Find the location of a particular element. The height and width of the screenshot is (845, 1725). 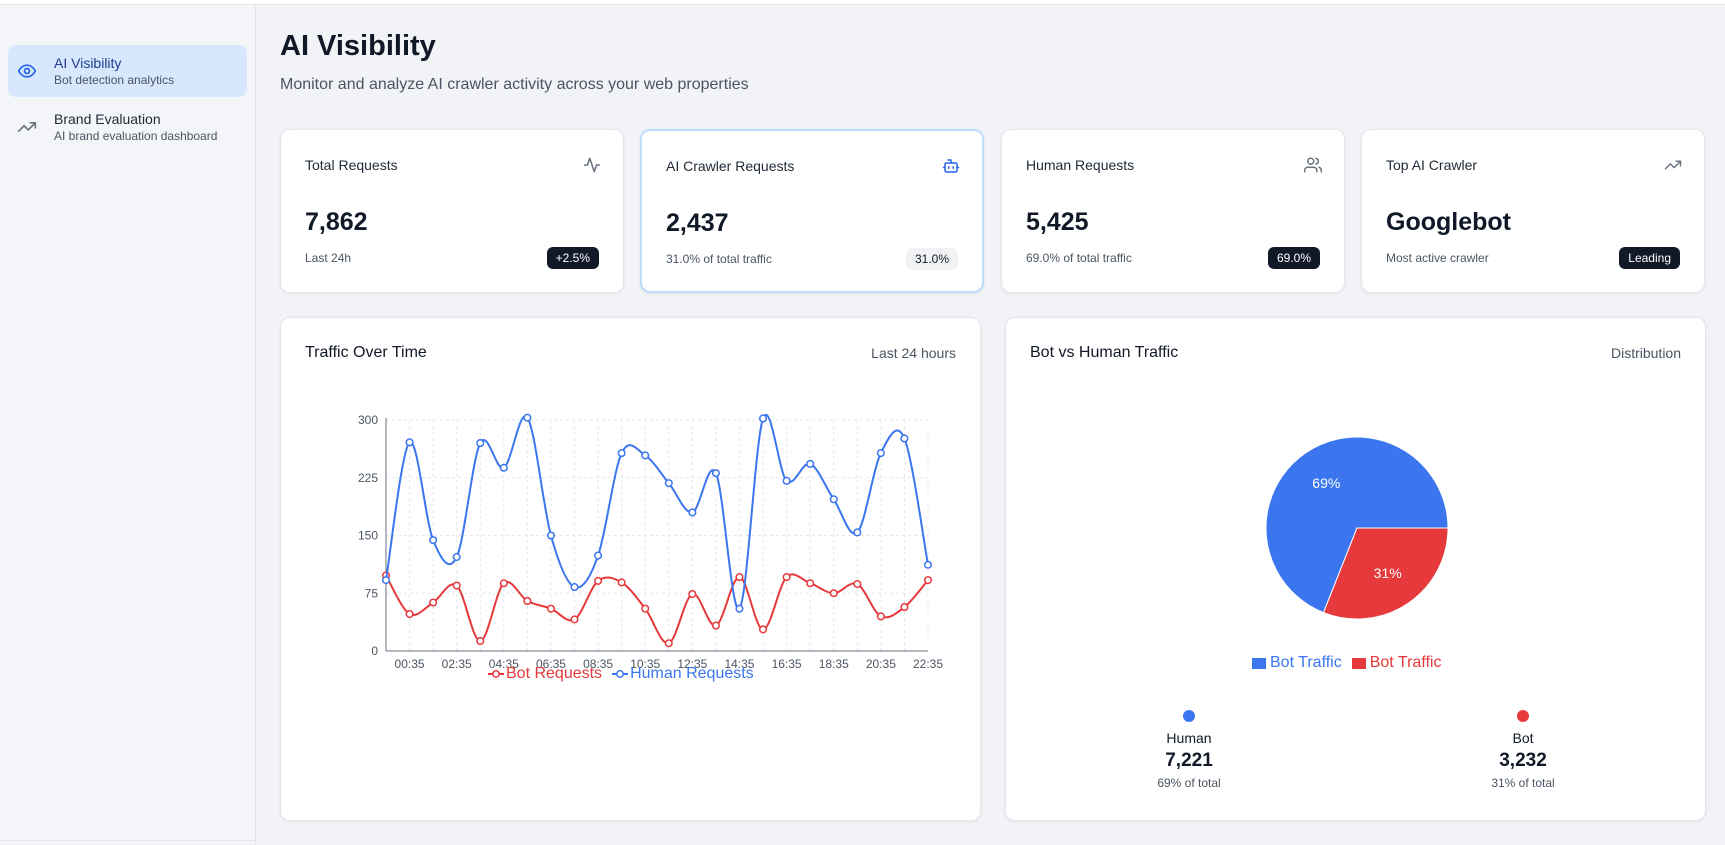

pie-slice-label: 31% is located at coordinates (1388, 573).